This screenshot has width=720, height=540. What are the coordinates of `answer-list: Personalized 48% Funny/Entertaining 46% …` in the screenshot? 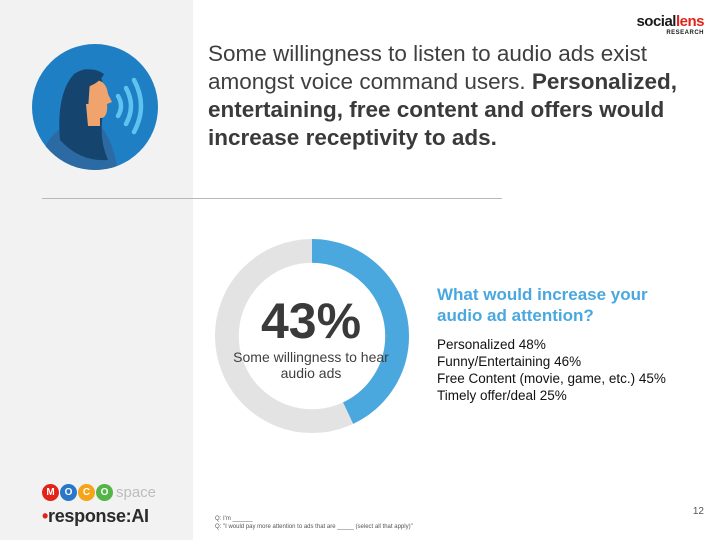 It's located at (572, 370).